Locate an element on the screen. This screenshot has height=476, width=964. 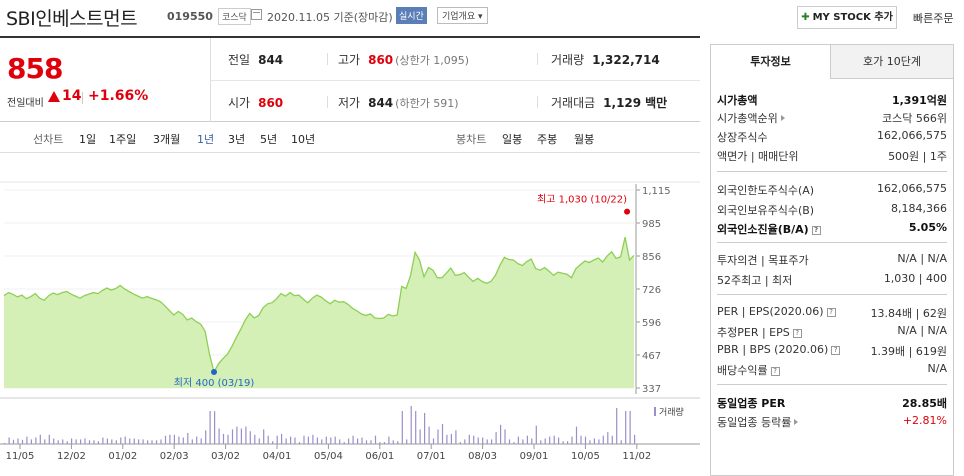
industry-change-label: 동일업종 등락률 is located at coordinates (754, 422).